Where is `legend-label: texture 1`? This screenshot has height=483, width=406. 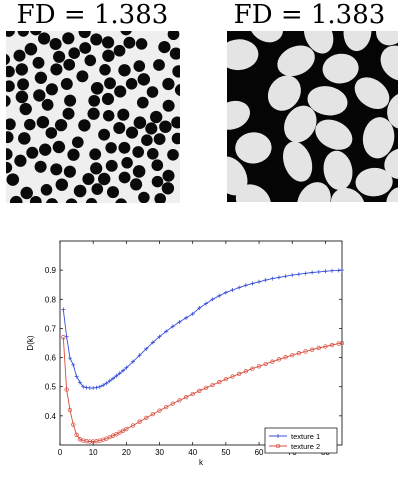 legend-label: texture 1 is located at coordinates (305, 436).